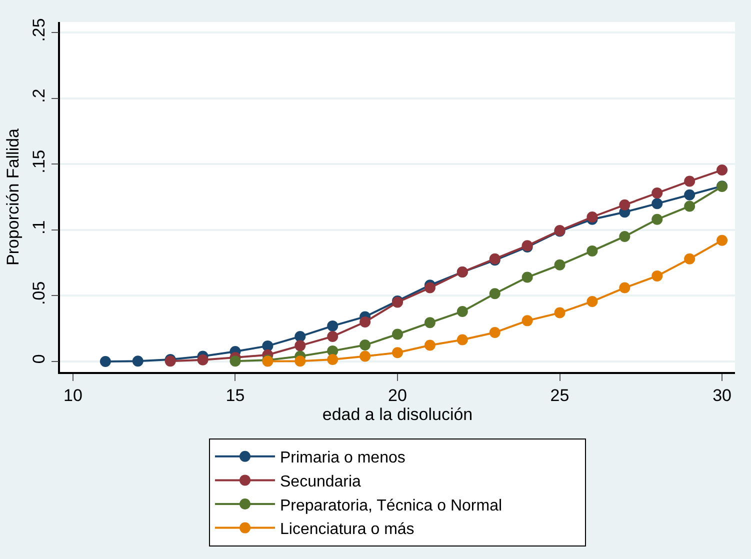  What do you see at coordinates (38, 359) in the screenshot?
I see `y-tick-label: 0` at bounding box center [38, 359].